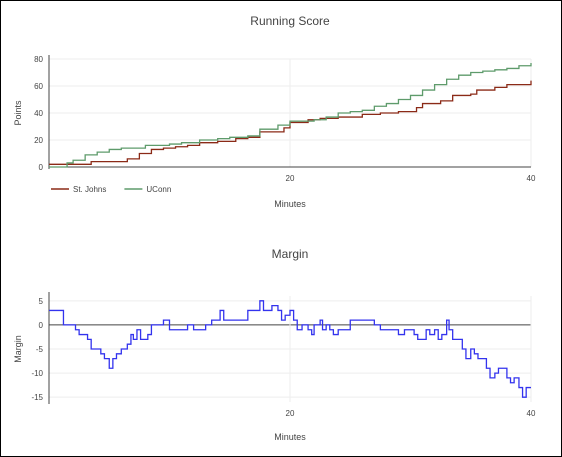  Describe the element at coordinates (158, 189) in the screenshot. I see `chart1-legend-label: UConn` at that location.